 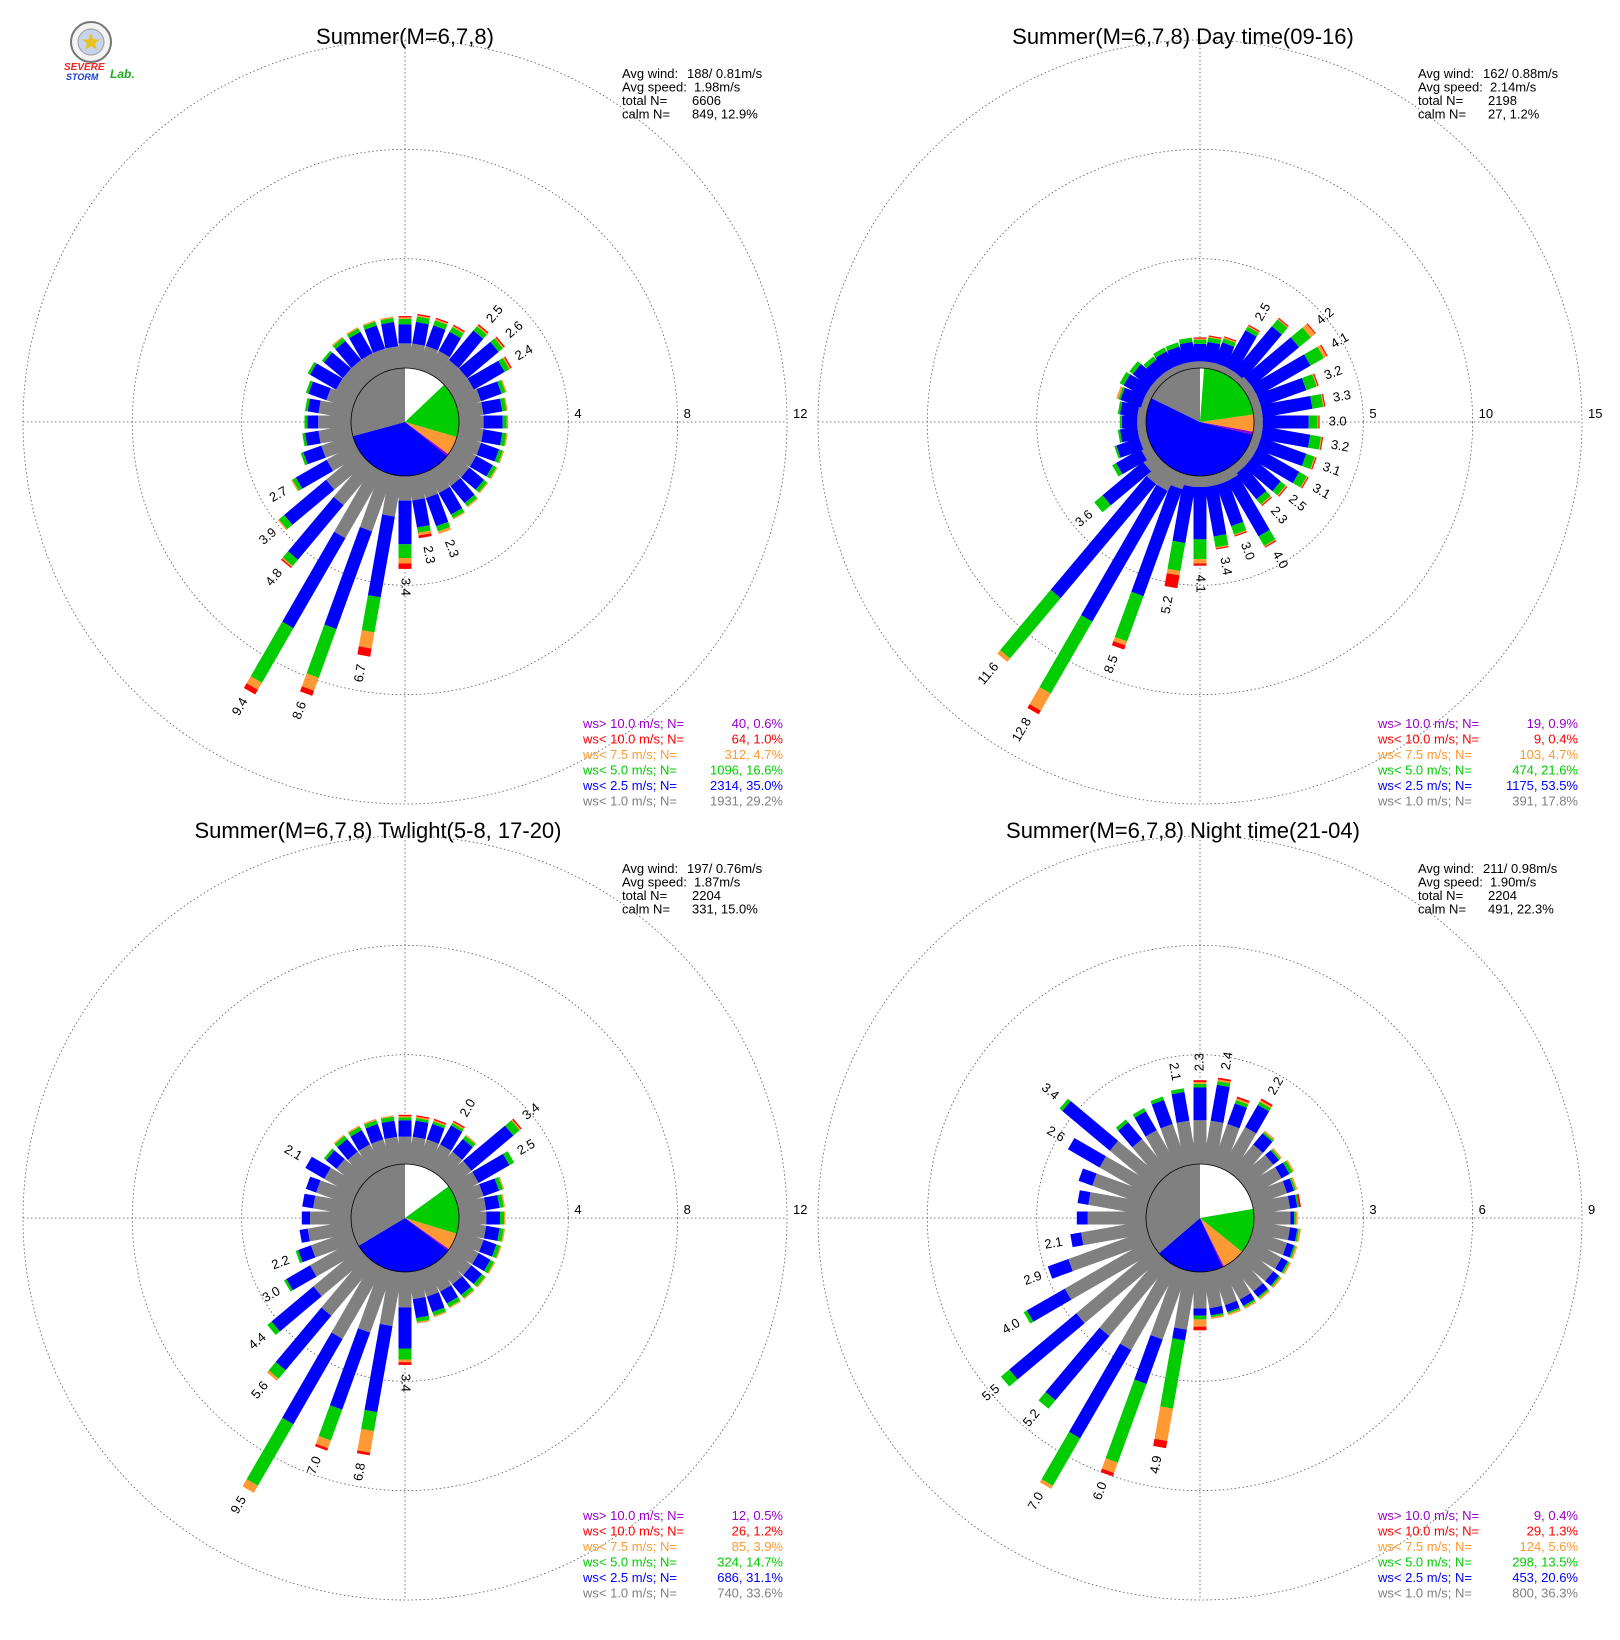 I want to click on stats-value: 1.87m/s, so click(x=717, y=882).